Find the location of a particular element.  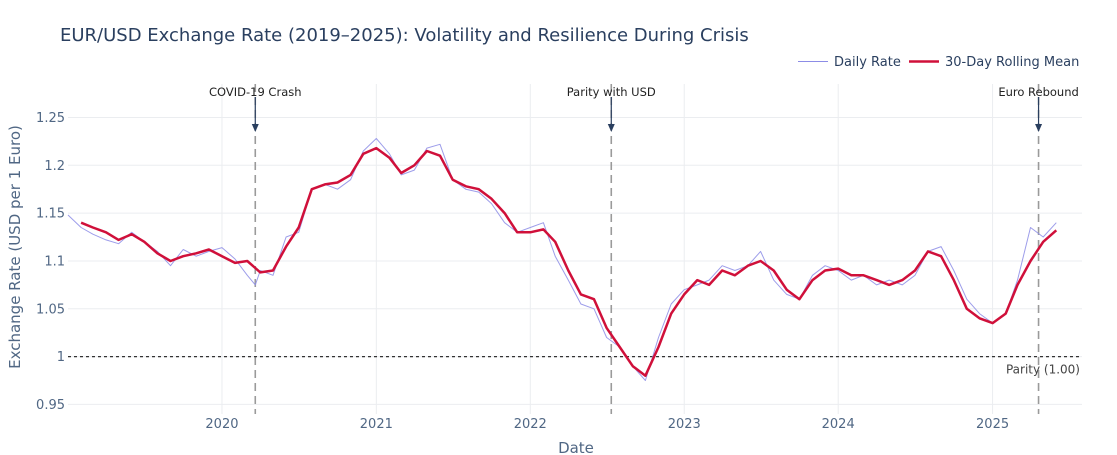

x-tick-label: 2025 is located at coordinates (992, 424).